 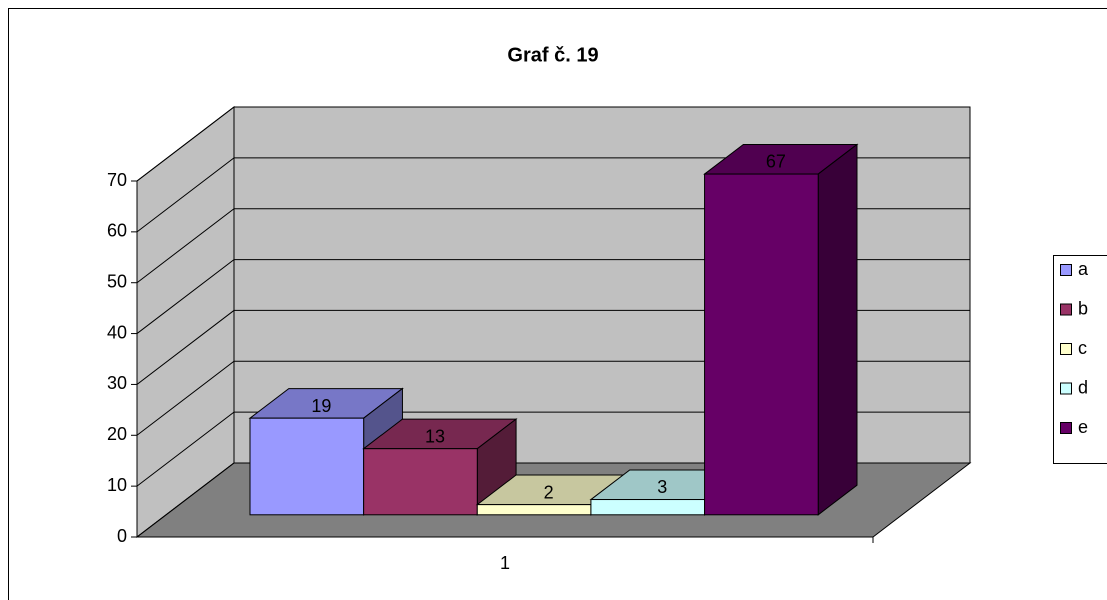 I want to click on legend-label: d, so click(x=1083, y=387).